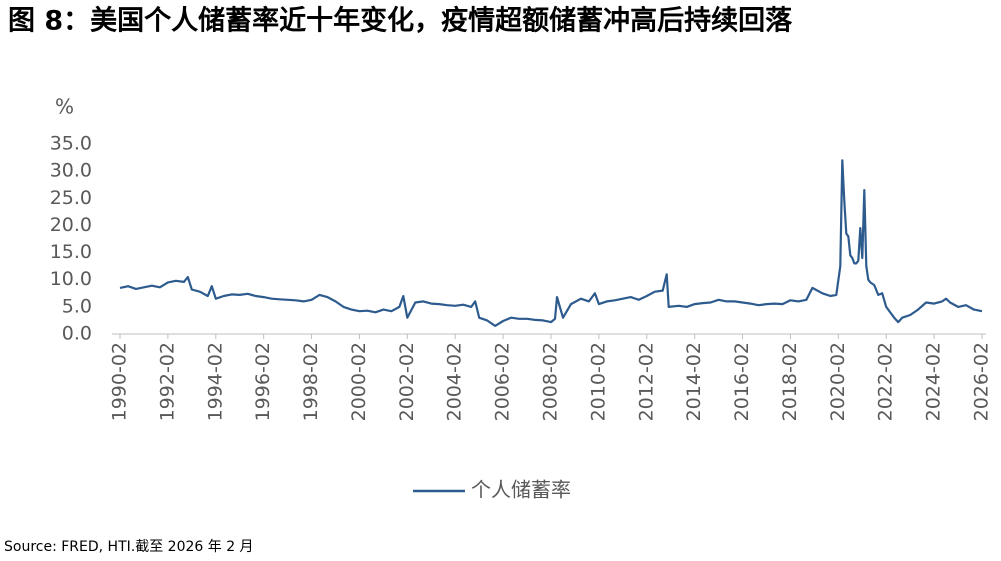  What do you see at coordinates (71, 198) in the screenshot?
I see `y-tick-label: 25.0` at bounding box center [71, 198].